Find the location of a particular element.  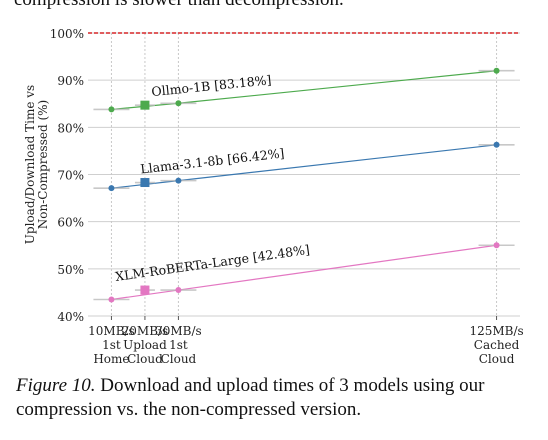

y-tick-label: 100% is located at coordinates (67, 34).